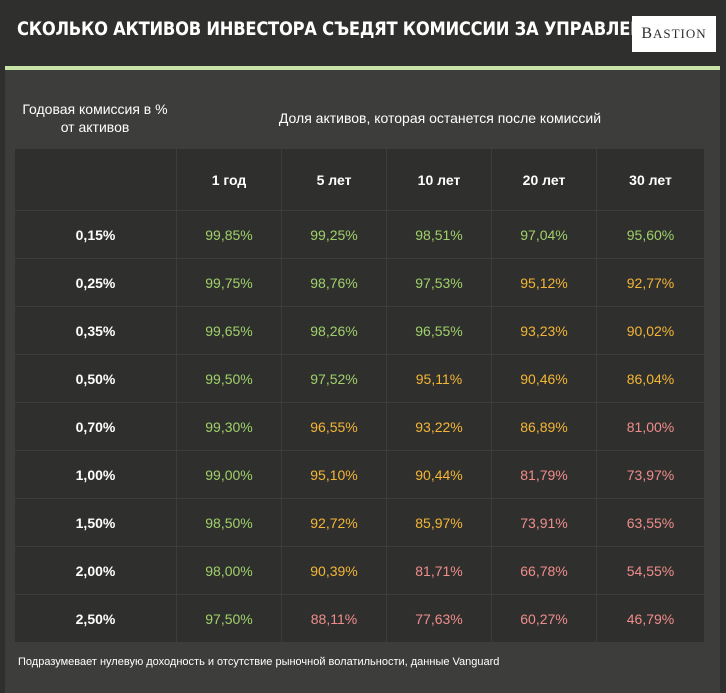  What do you see at coordinates (229, 474) in the screenshot?
I see `remaining-share-cell: 99,00%` at bounding box center [229, 474].